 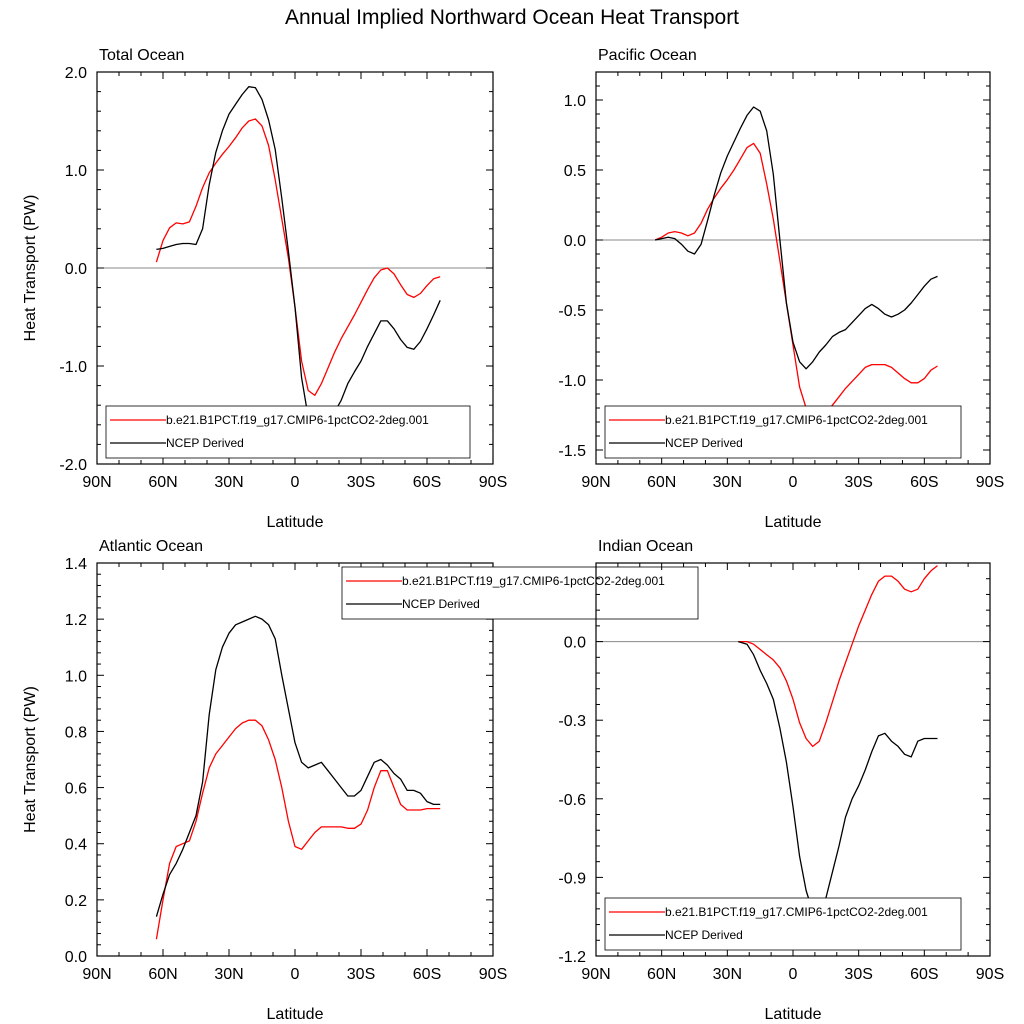 What do you see at coordinates (575, 101) in the screenshot?
I see `pacific-ocean-y-tick-label: 1.0` at bounding box center [575, 101].